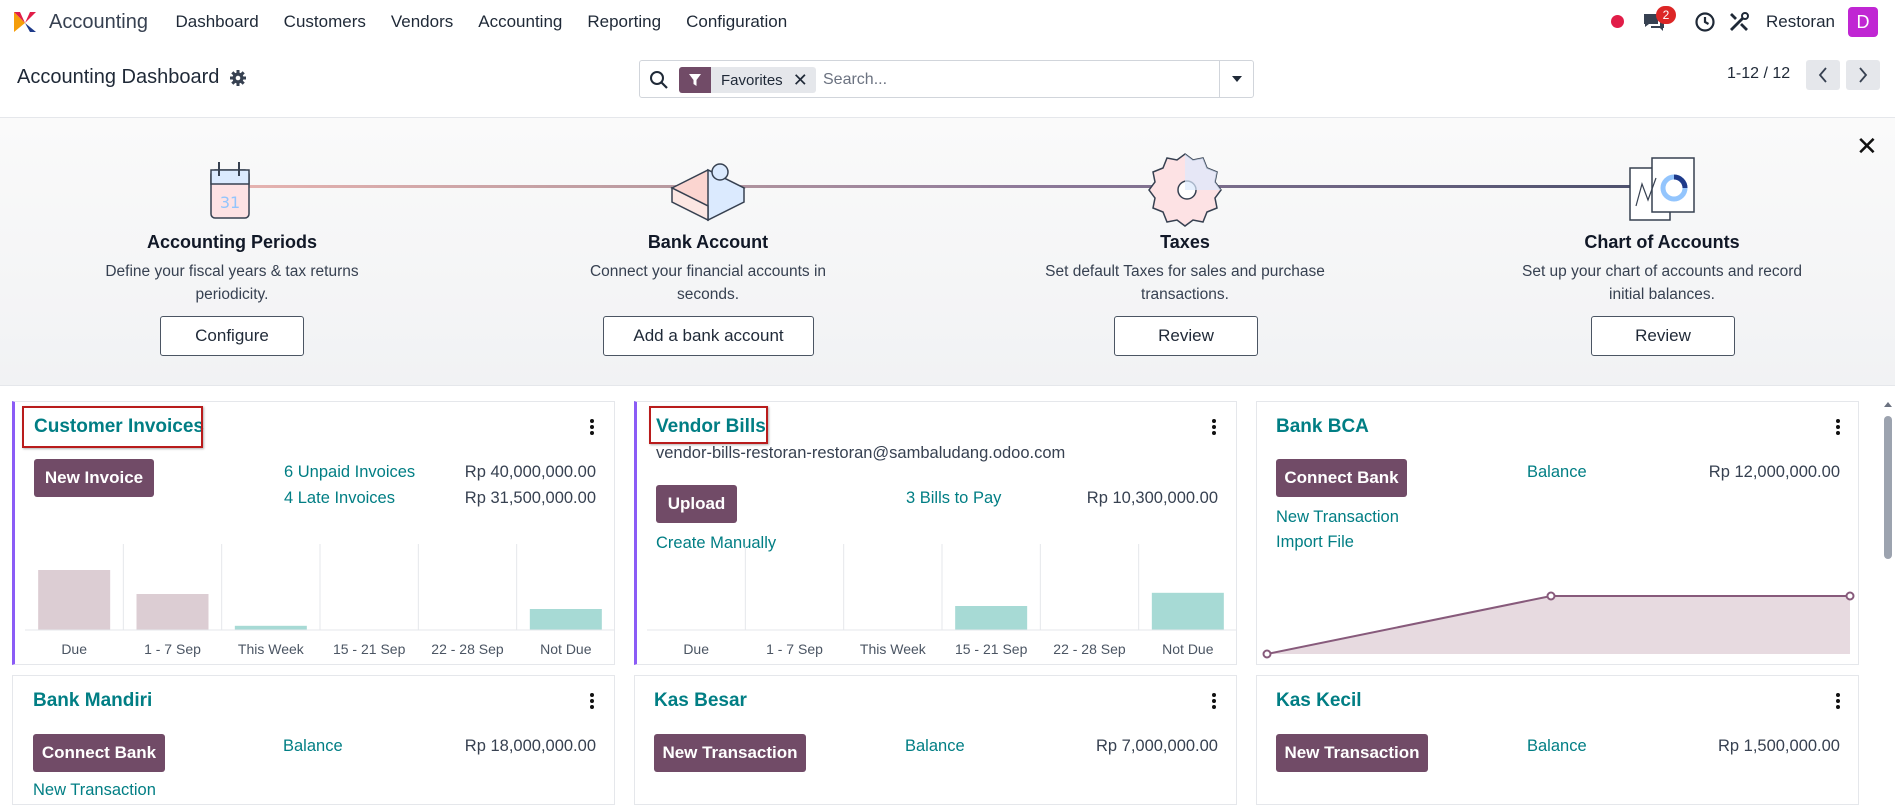 This screenshot has height=805, width=1895. I want to click on chart-category-label: Not Due, so click(1188, 649).